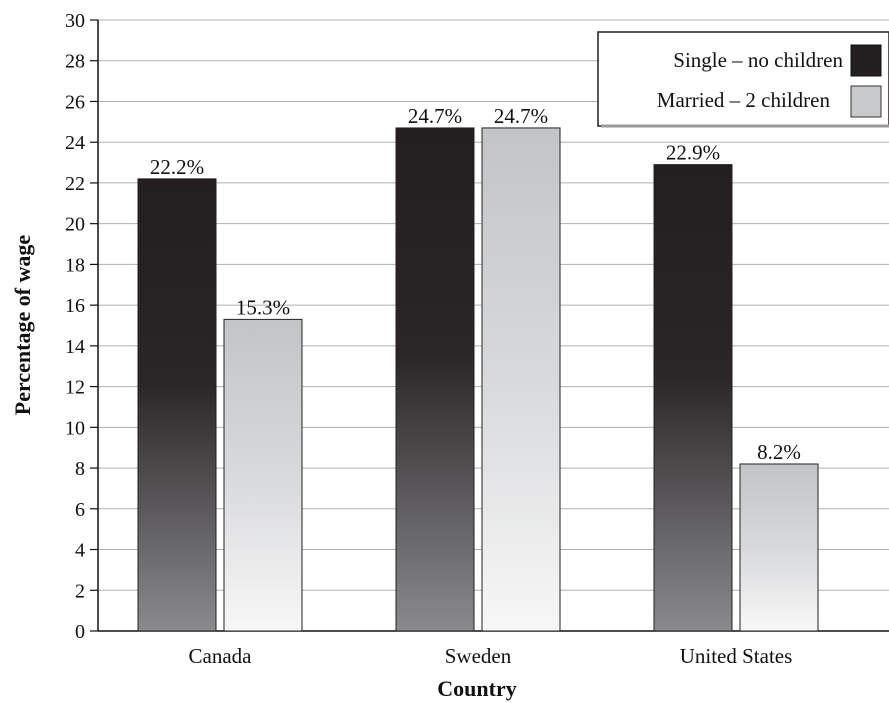  What do you see at coordinates (221, 656) in the screenshot?
I see `x-tick-label: Canada` at bounding box center [221, 656].